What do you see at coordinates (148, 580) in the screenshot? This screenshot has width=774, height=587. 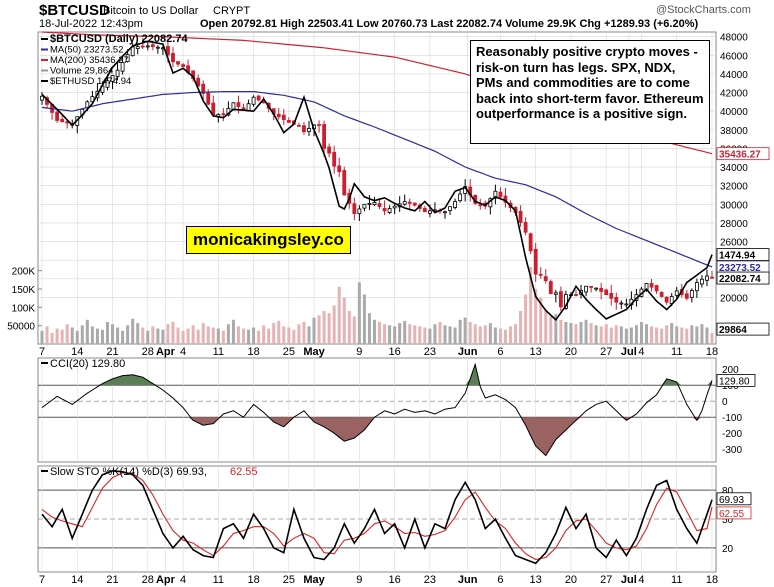 I see `sto-x-axis-label: 28` at bounding box center [148, 580].